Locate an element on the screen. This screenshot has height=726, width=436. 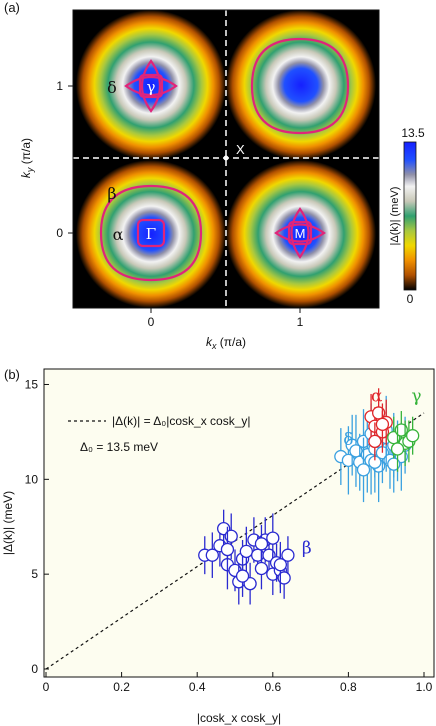
gap-quadrant-top-left is located at coordinates (151, 85).